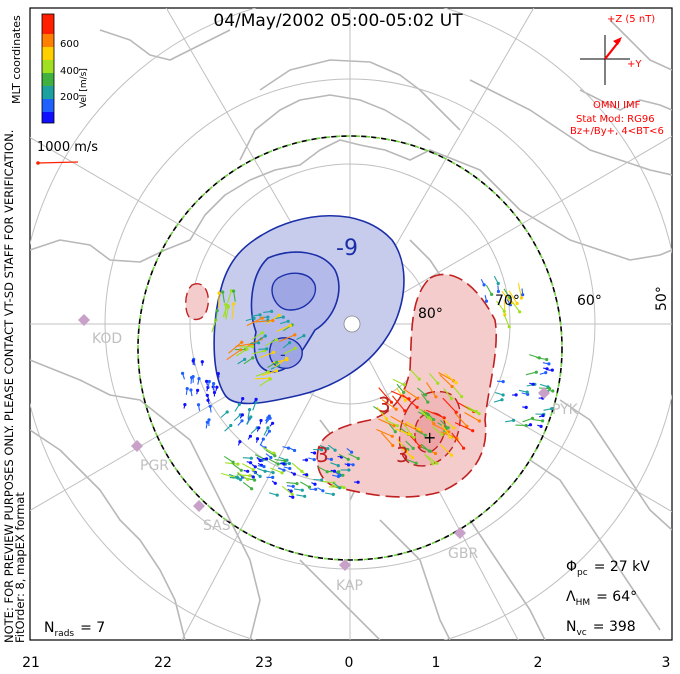 Image resolution: width=680 pixels, height=674 pixels. Describe the element at coordinates (666, 663) in the screenshot. I see `mlt-label: 3` at that location.